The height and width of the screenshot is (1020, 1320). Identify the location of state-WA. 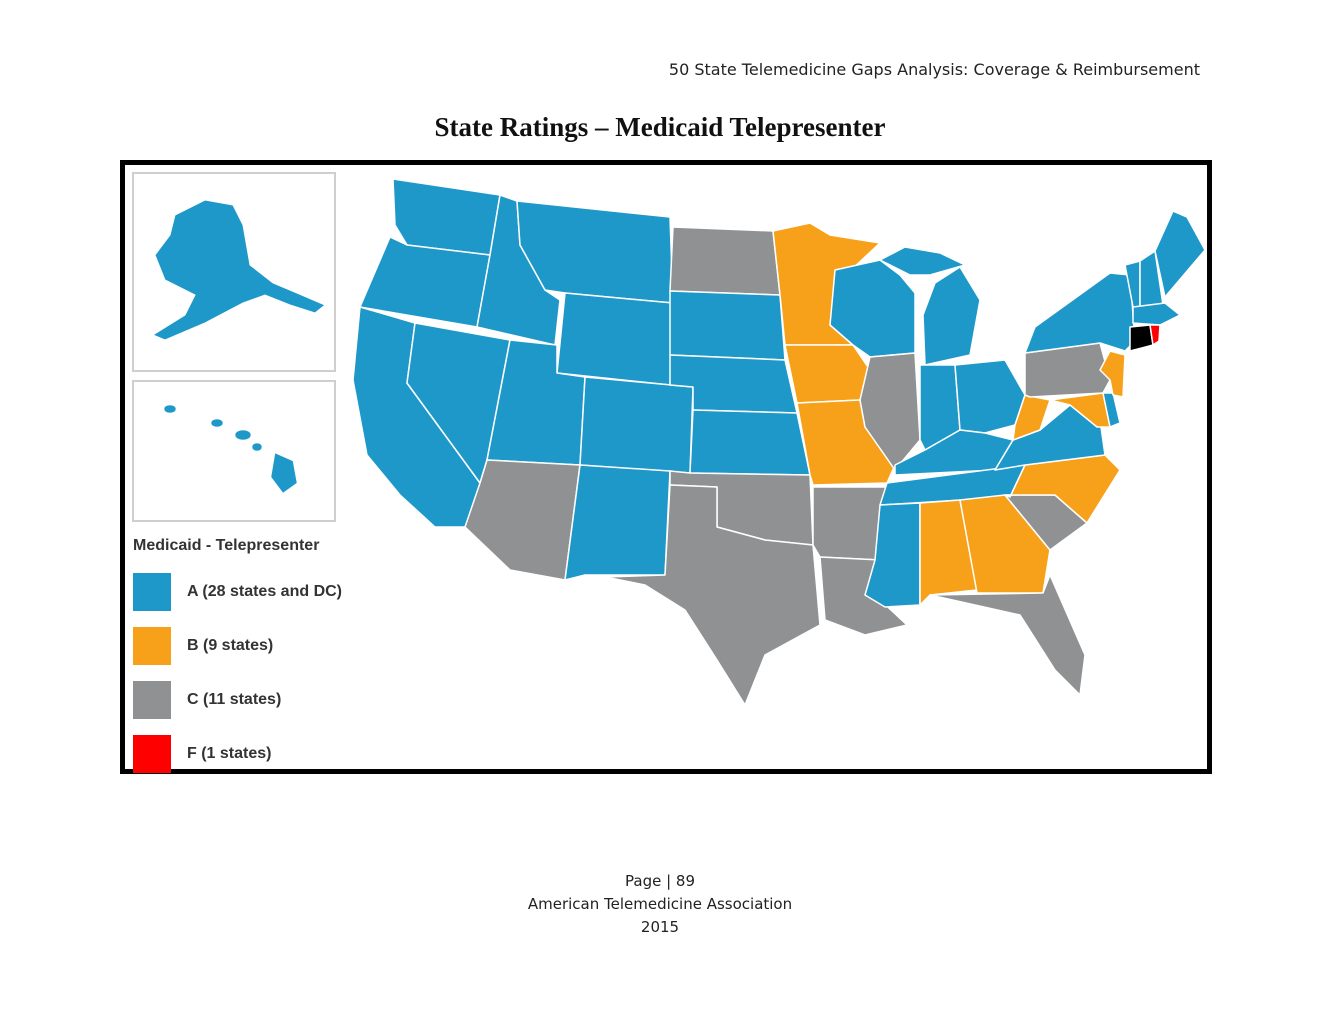
(446, 217).